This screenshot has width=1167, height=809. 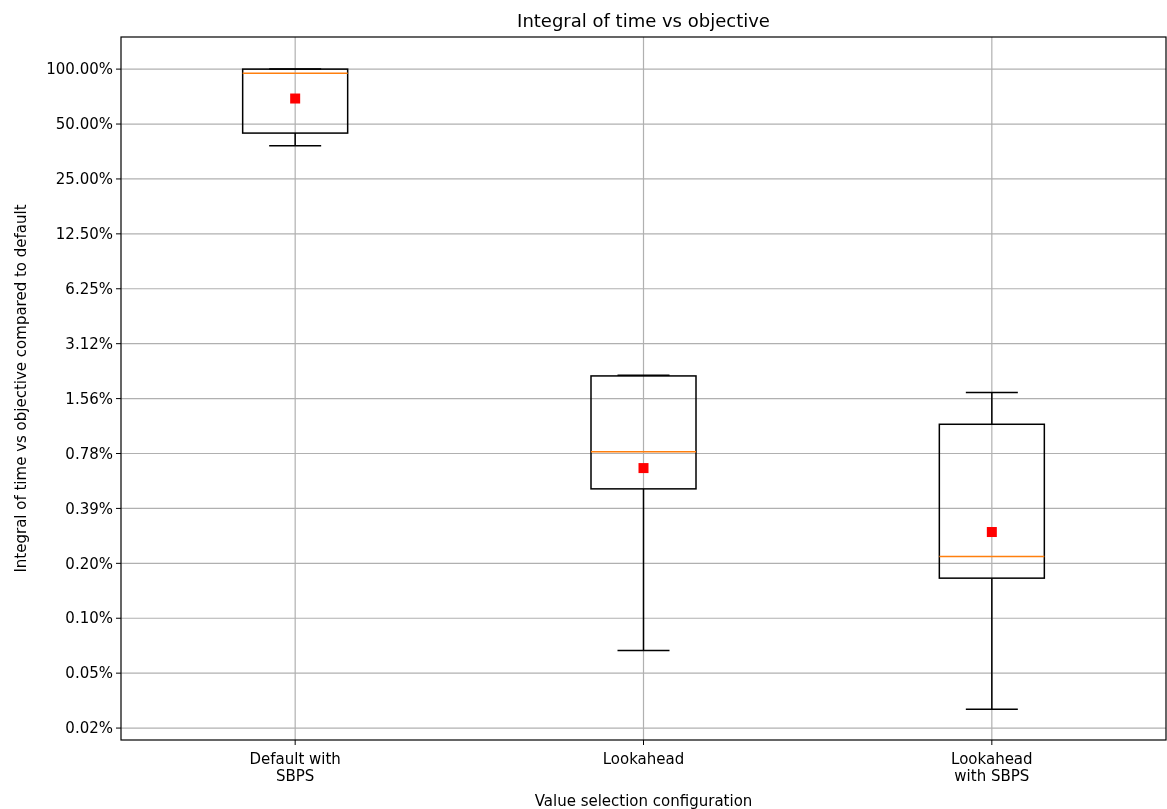 What do you see at coordinates (89, 728) in the screenshot?
I see `y-tick-label: 0.02%` at bounding box center [89, 728].